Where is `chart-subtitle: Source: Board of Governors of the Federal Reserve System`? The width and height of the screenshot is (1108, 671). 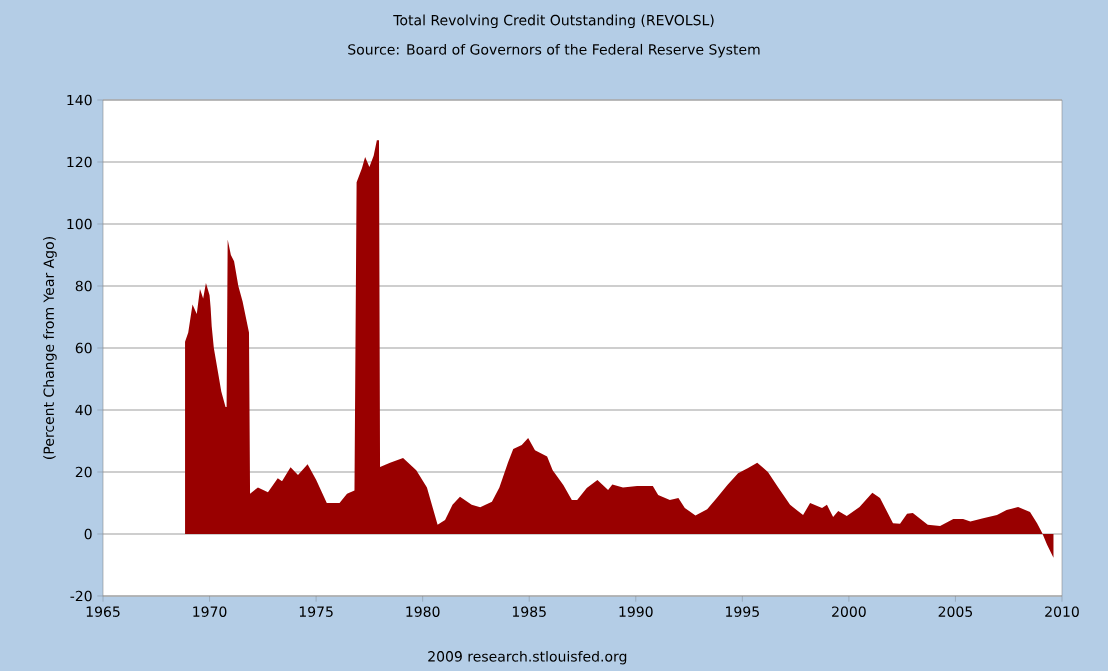
chart-subtitle: Source: Board of Governors of the Federal Reserve System is located at coordinates (554, 50).